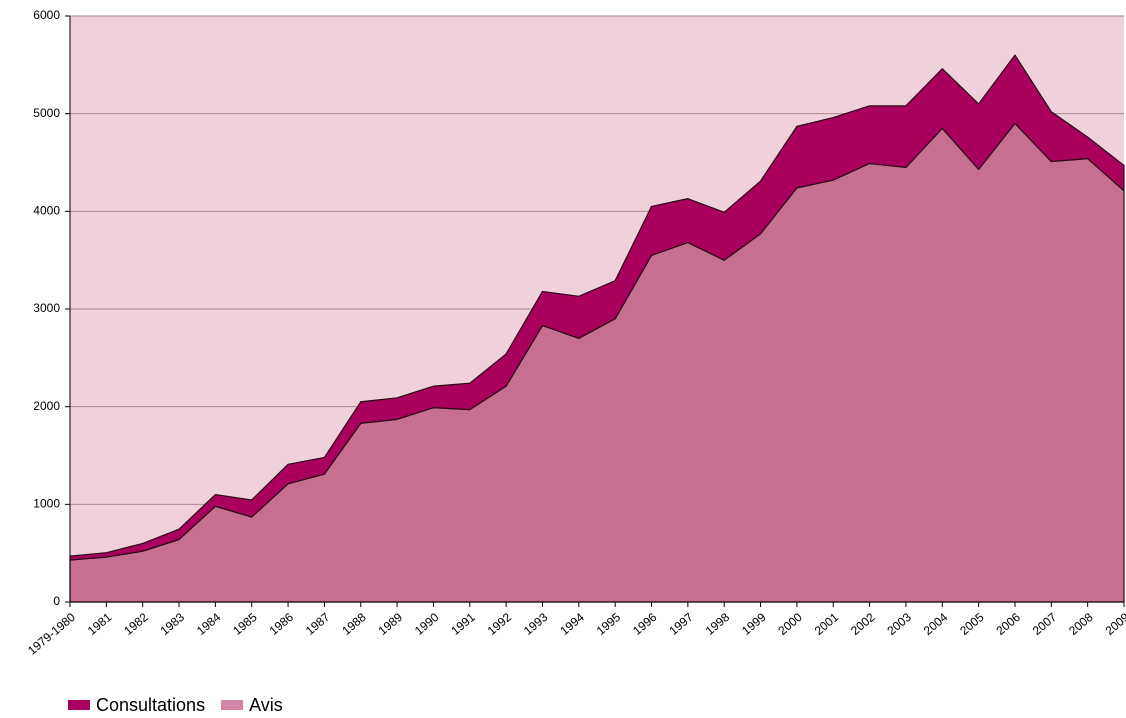 This screenshot has width=1126, height=718. I want to click on x-tick-label: 1999, so click(754, 624).